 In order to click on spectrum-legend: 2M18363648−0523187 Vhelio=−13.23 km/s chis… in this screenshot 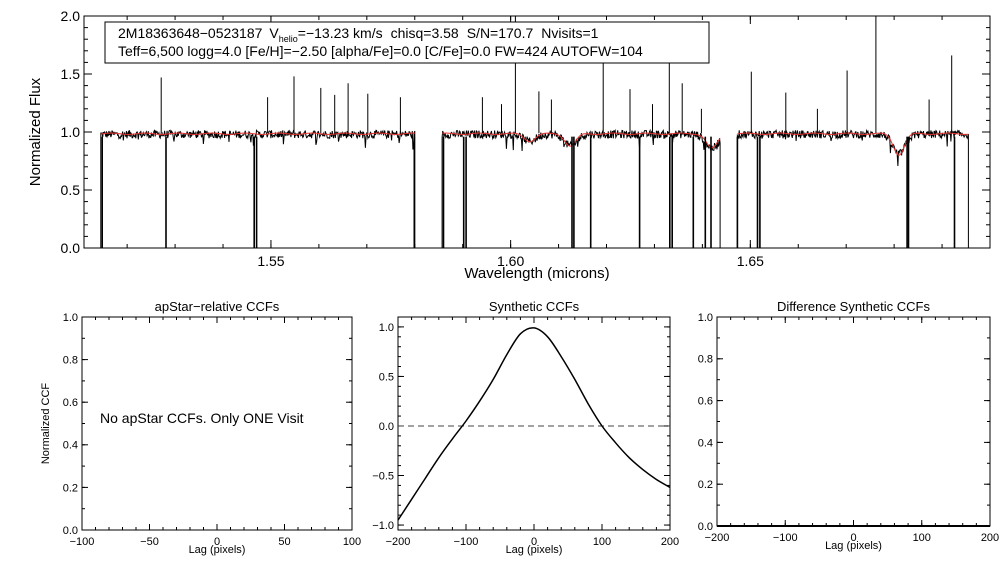, I will do `click(407, 42)`.